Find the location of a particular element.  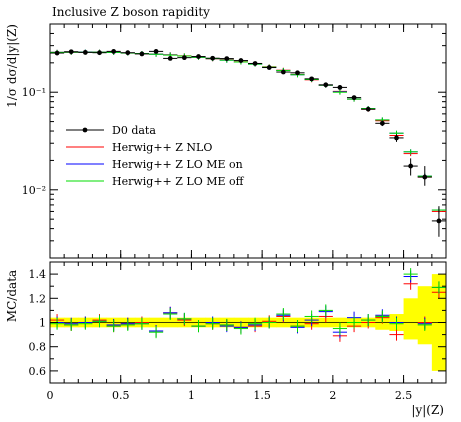

x-tick-label: 1 is located at coordinates (191, 395).